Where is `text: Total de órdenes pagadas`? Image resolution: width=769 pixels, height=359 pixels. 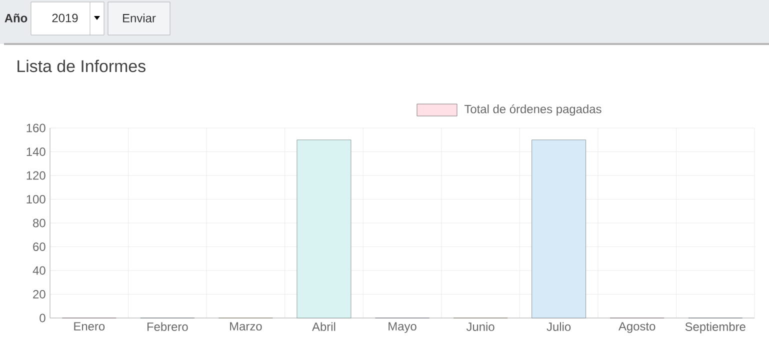
text: Total de órdenes pagadas is located at coordinates (533, 110).